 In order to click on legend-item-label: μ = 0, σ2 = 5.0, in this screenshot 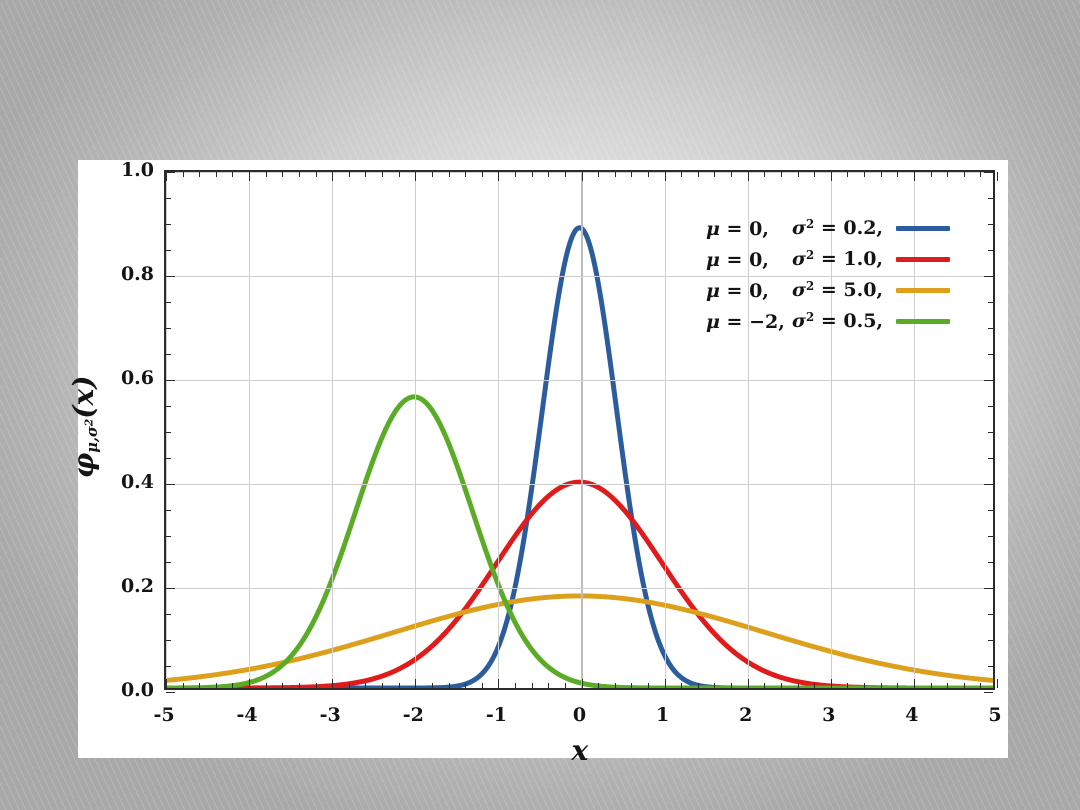, I will do `click(795, 290)`.